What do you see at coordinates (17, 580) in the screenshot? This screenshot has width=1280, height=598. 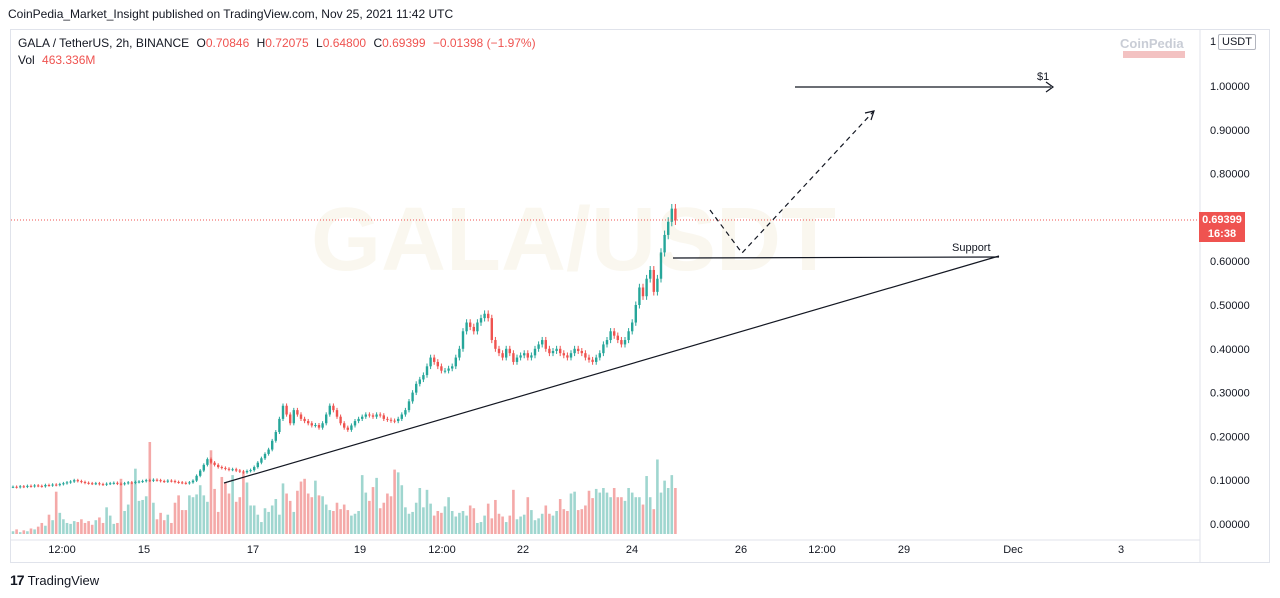 I see `tradingview-logo-icon: 17` at bounding box center [17, 580].